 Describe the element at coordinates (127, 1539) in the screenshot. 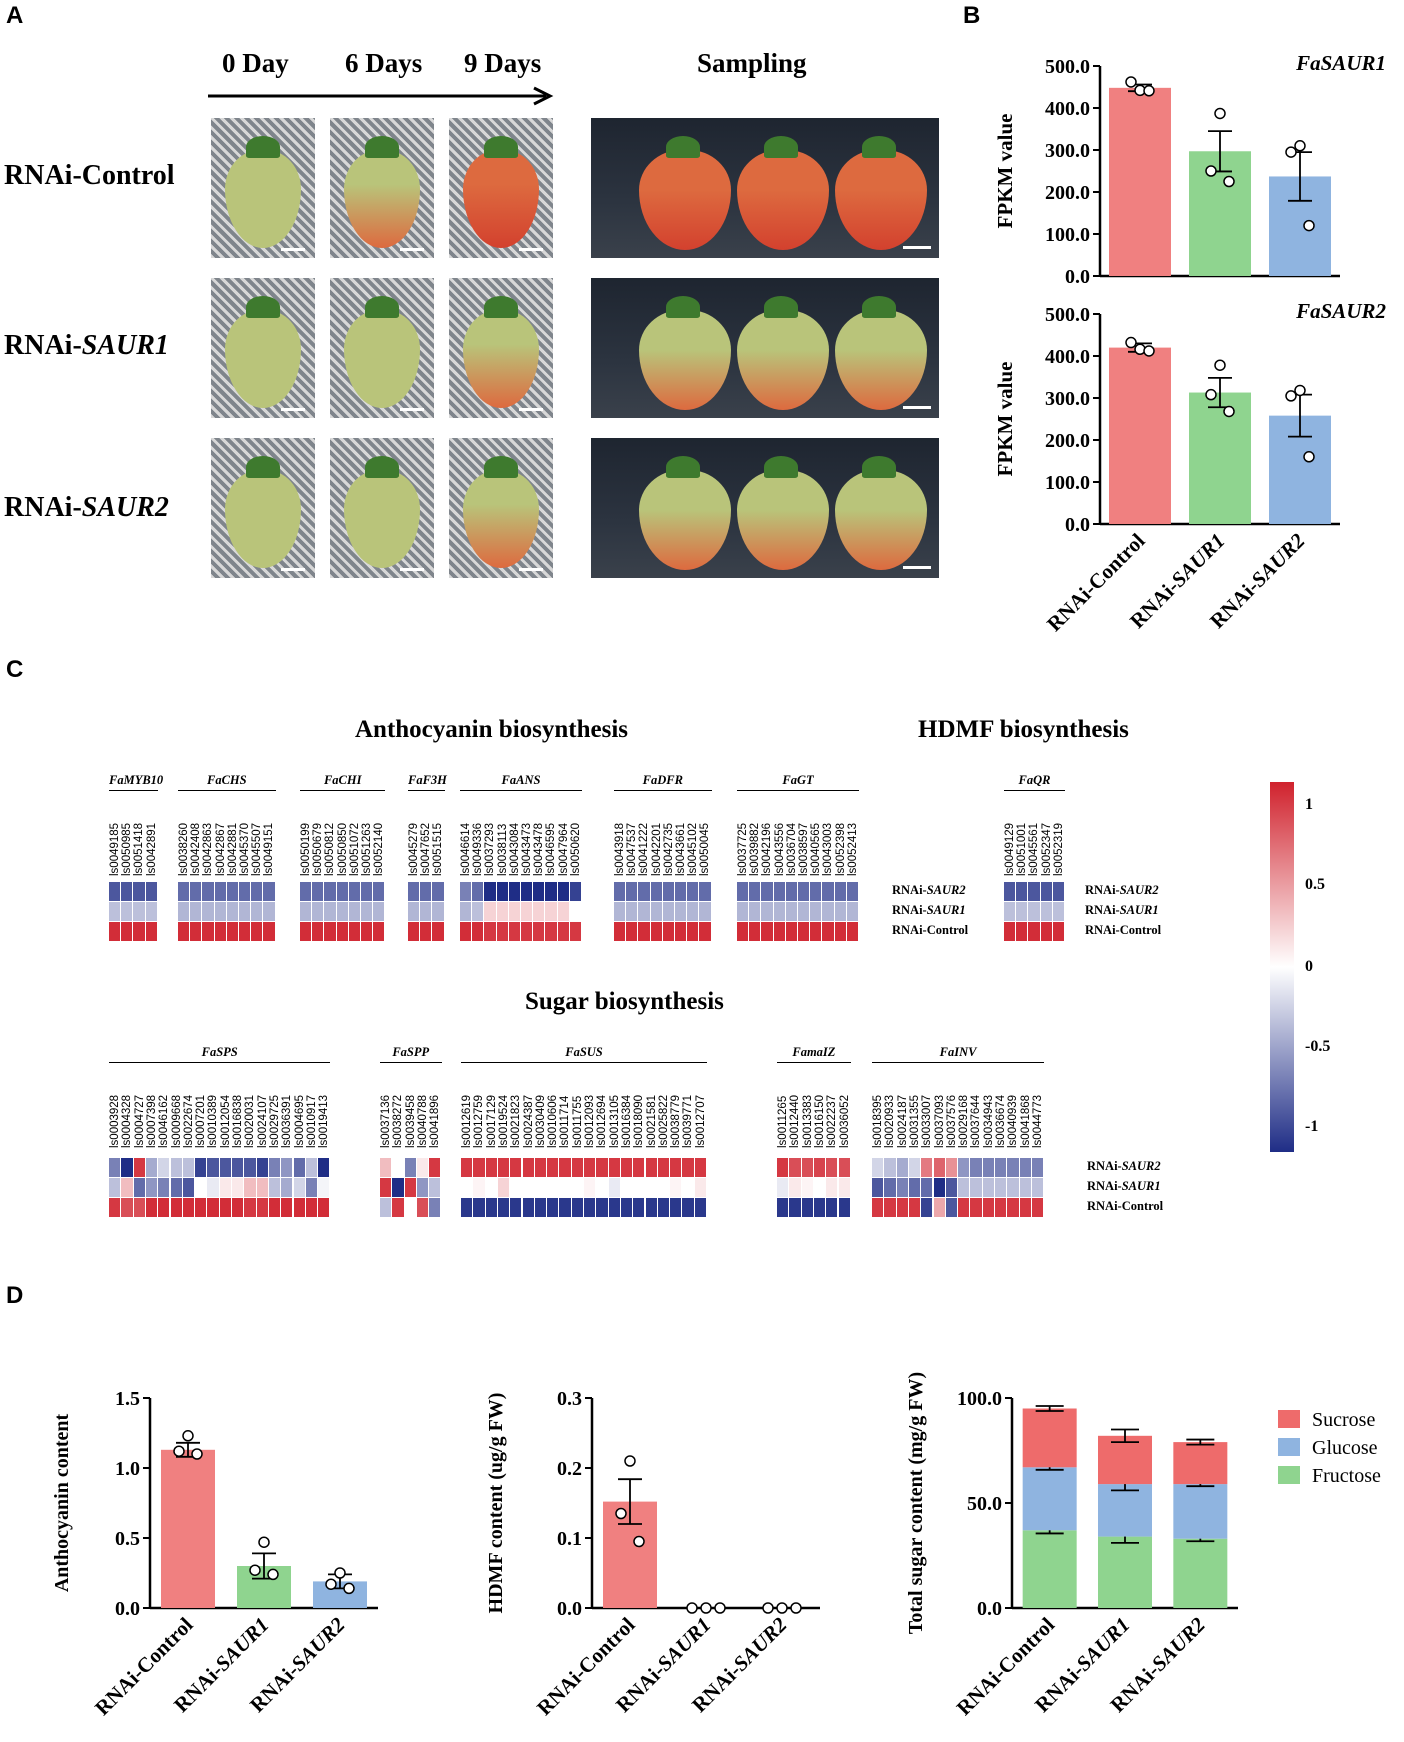

I see `y-tick-label: 0.5` at that location.